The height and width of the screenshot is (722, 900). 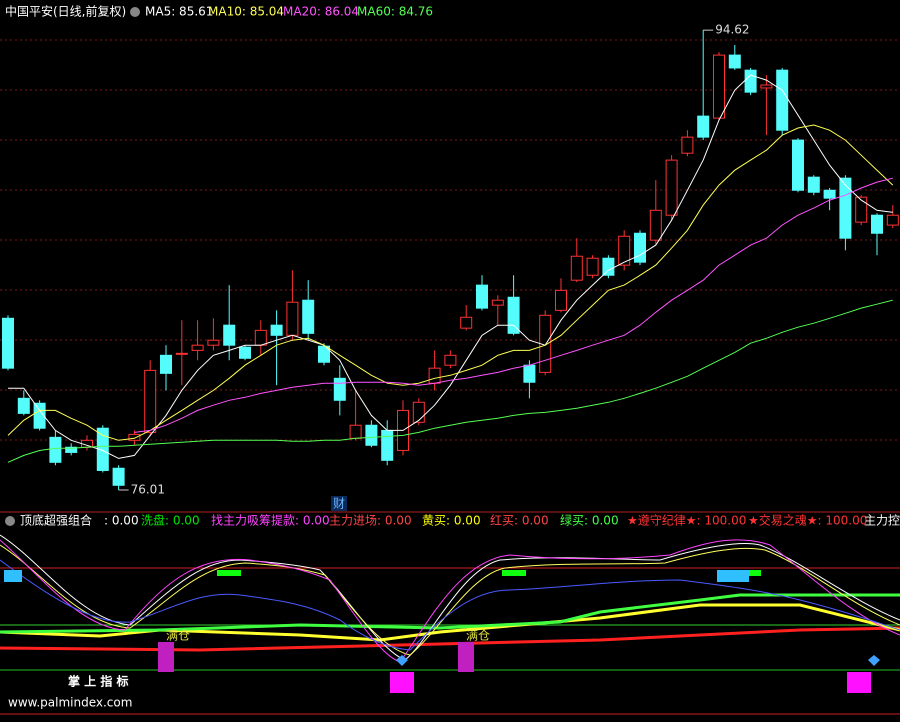 I want to click on watermark-url: www.palmindex.com, so click(x=70, y=703).